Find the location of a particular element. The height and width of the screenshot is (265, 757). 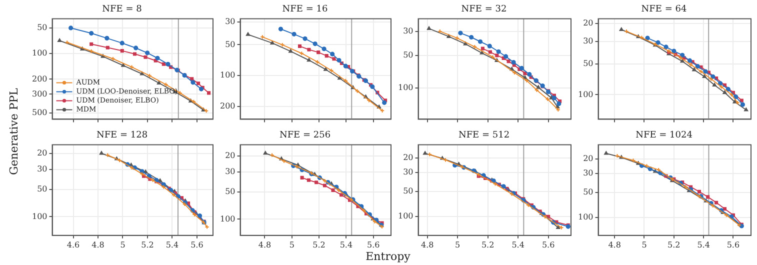

y-tick-label: 500 is located at coordinates (40, 113).